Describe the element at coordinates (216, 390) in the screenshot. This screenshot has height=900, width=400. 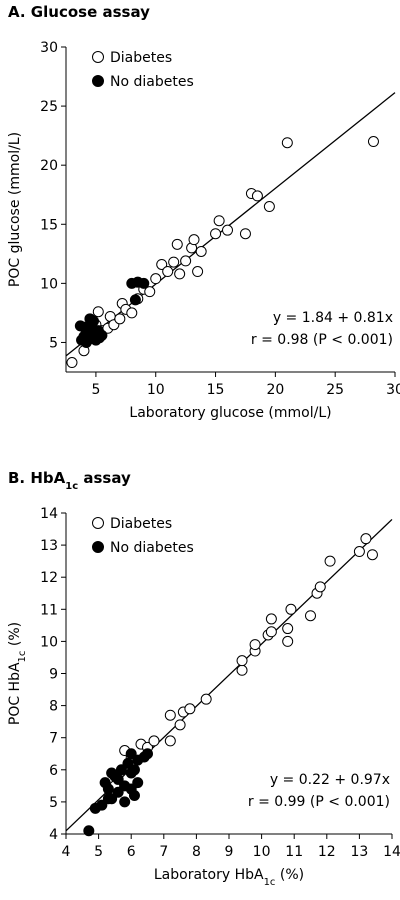
I see `x-tick-label: 15` at that location.